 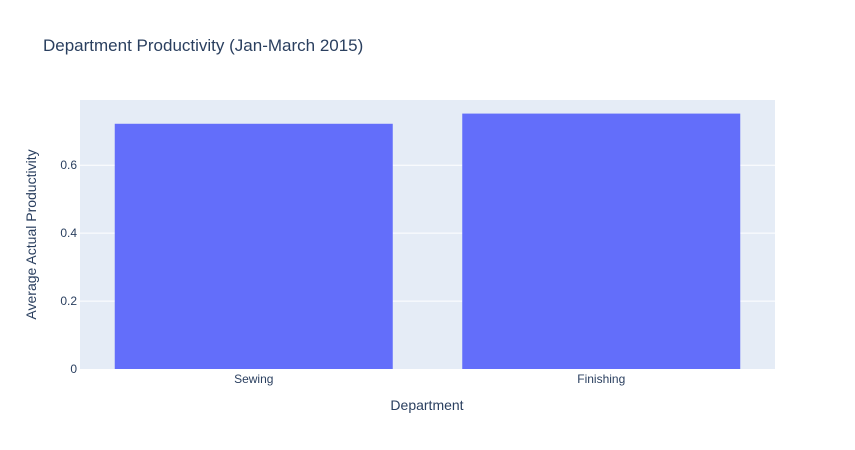 I want to click on x-axis-ticks: Sewing Finishing, so click(x=429, y=379).